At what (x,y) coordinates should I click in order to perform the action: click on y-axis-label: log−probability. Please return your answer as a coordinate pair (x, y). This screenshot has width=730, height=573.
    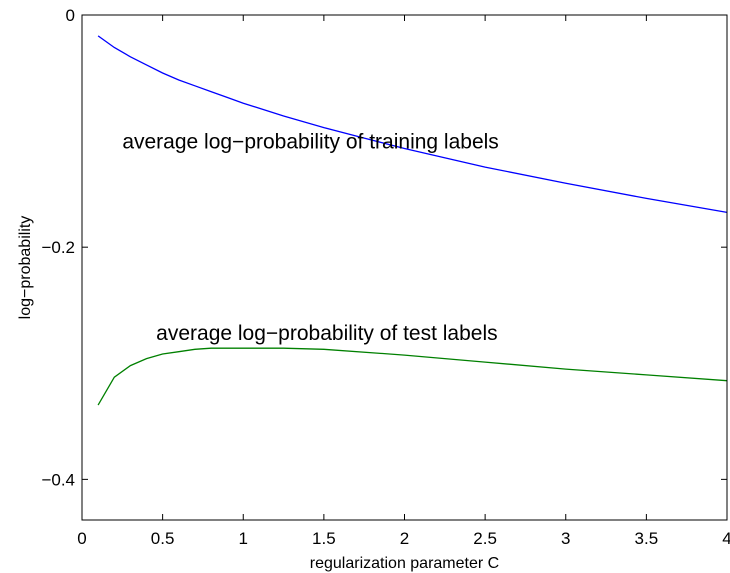
    Looking at the image, I should click on (25, 268).